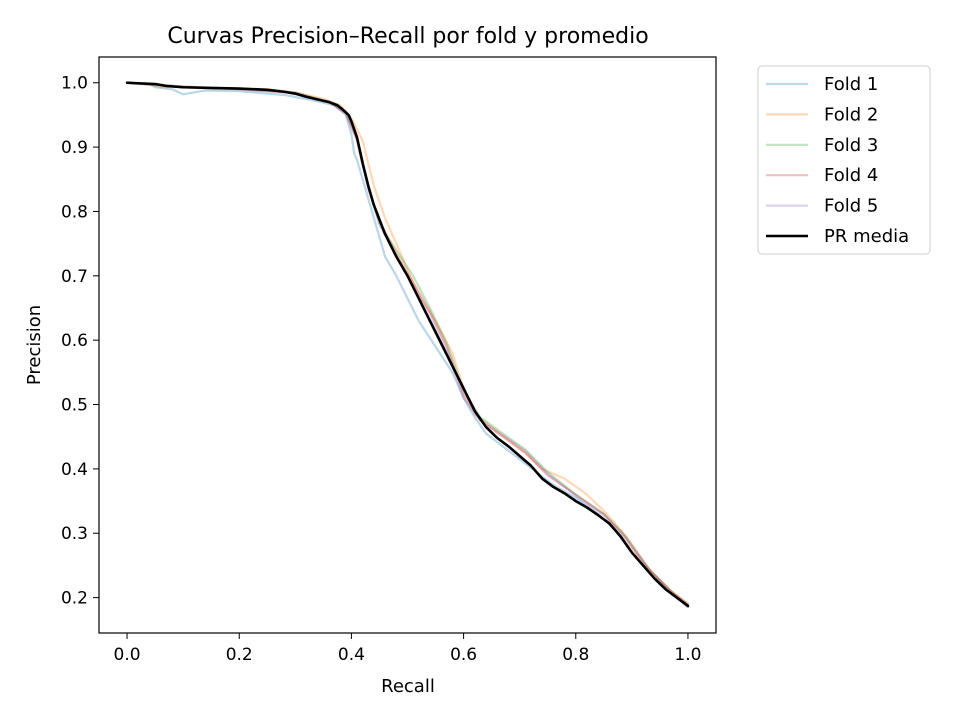  What do you see at coordinates (837, 160) in the screenshot?
I see `legend-items: Fold 1 Fold 2 Fold 3 Fold 4 Fold 5 PR media` at bounding box center [837, 160].